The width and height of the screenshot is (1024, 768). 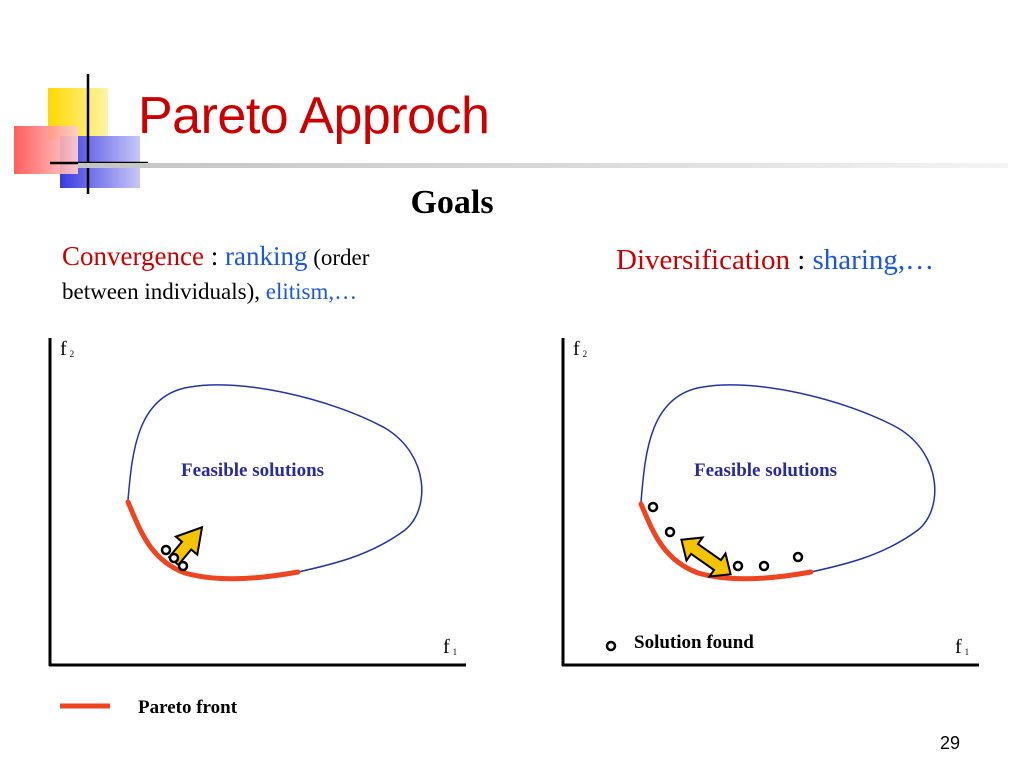 I want to click on right-feasible-region, so click(x=788, y=478).